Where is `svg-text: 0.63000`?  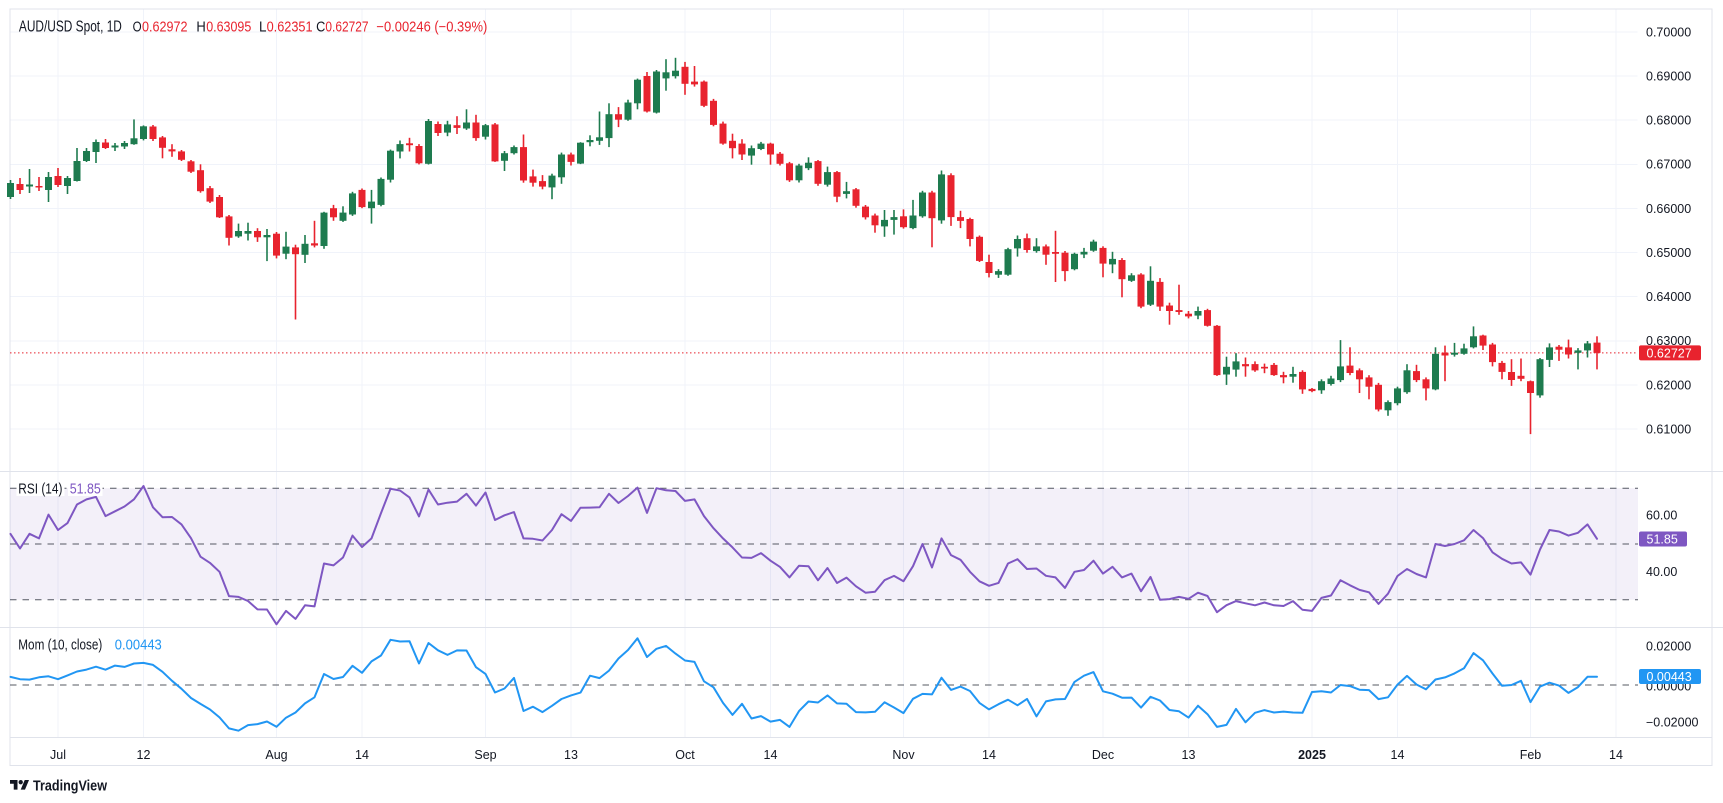
svg-text: 0.63000 is located at coordinates (1668, 341).